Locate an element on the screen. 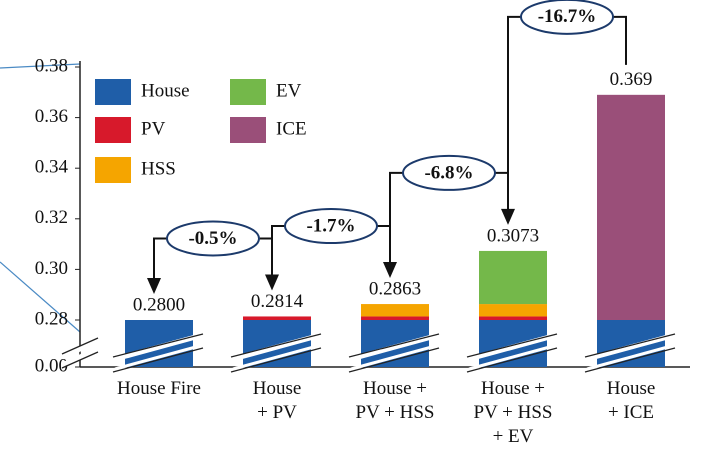 Image resolution: width=702 pixels, height=459 pixels. y-tick-label: 0.32 is located at coordinates (51, 217).